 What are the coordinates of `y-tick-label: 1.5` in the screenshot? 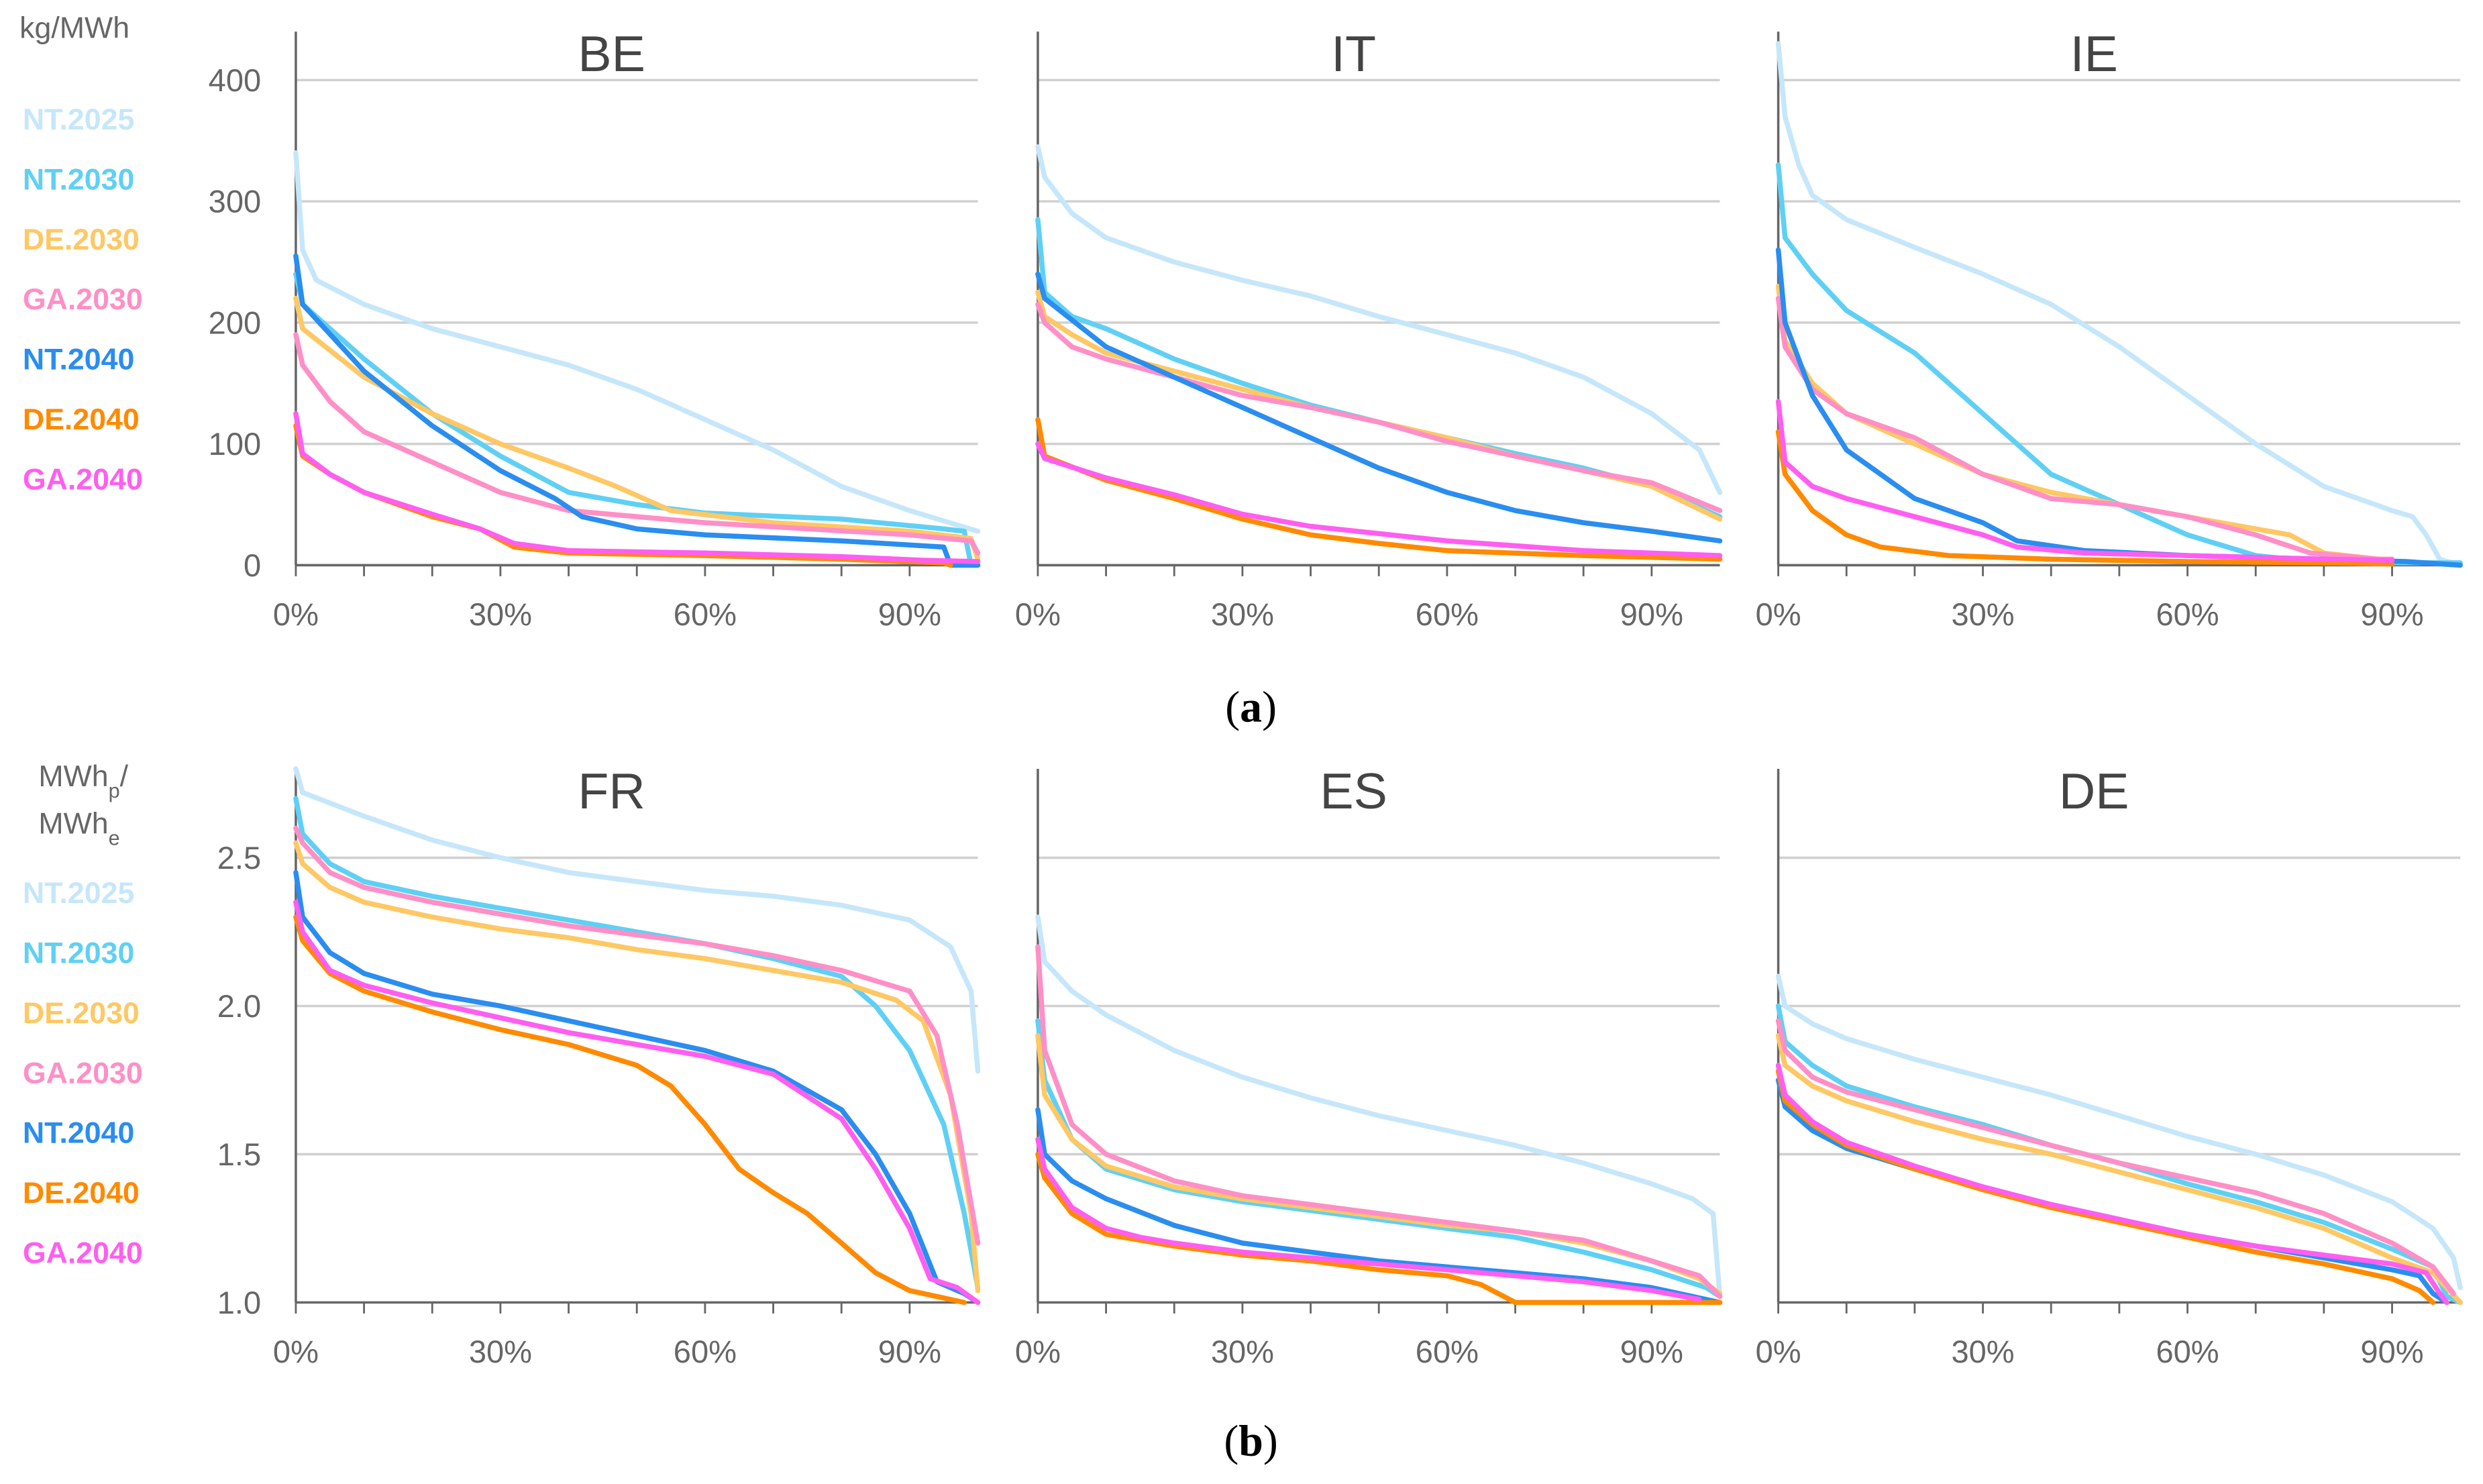 It's located at (239, 1154).